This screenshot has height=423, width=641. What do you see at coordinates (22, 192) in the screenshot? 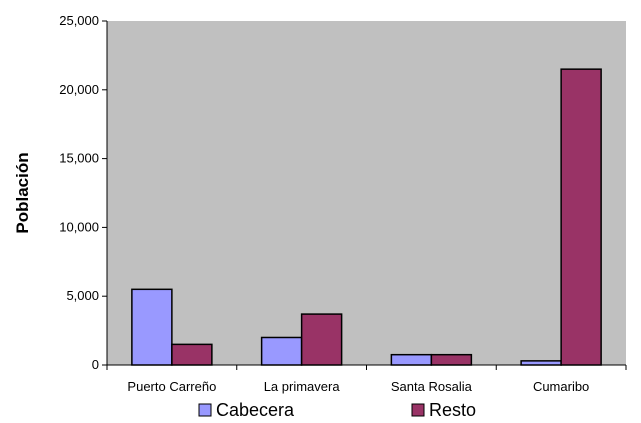
I see `y-axis-label: Población` at bounding box center [22, 192].